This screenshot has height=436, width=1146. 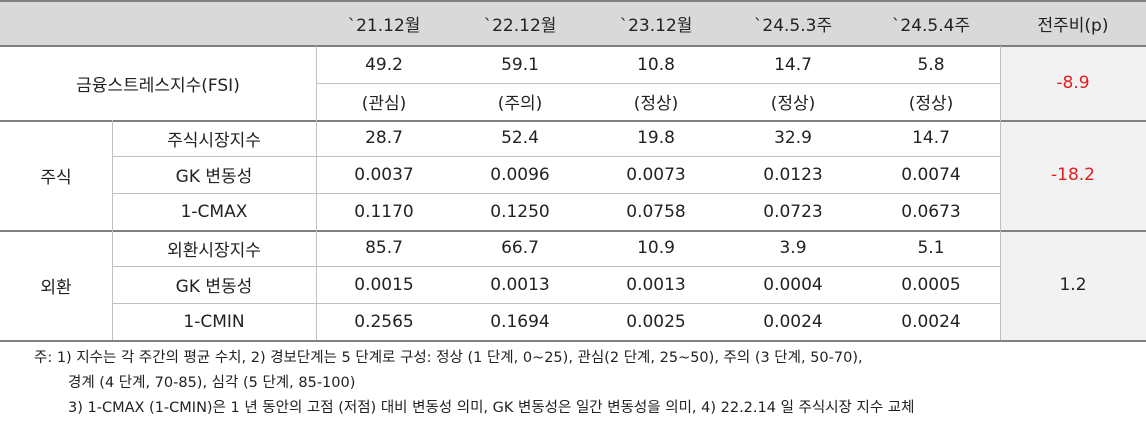 I want to click on header-col-2: `22.12월, so click(x=520, y=25).